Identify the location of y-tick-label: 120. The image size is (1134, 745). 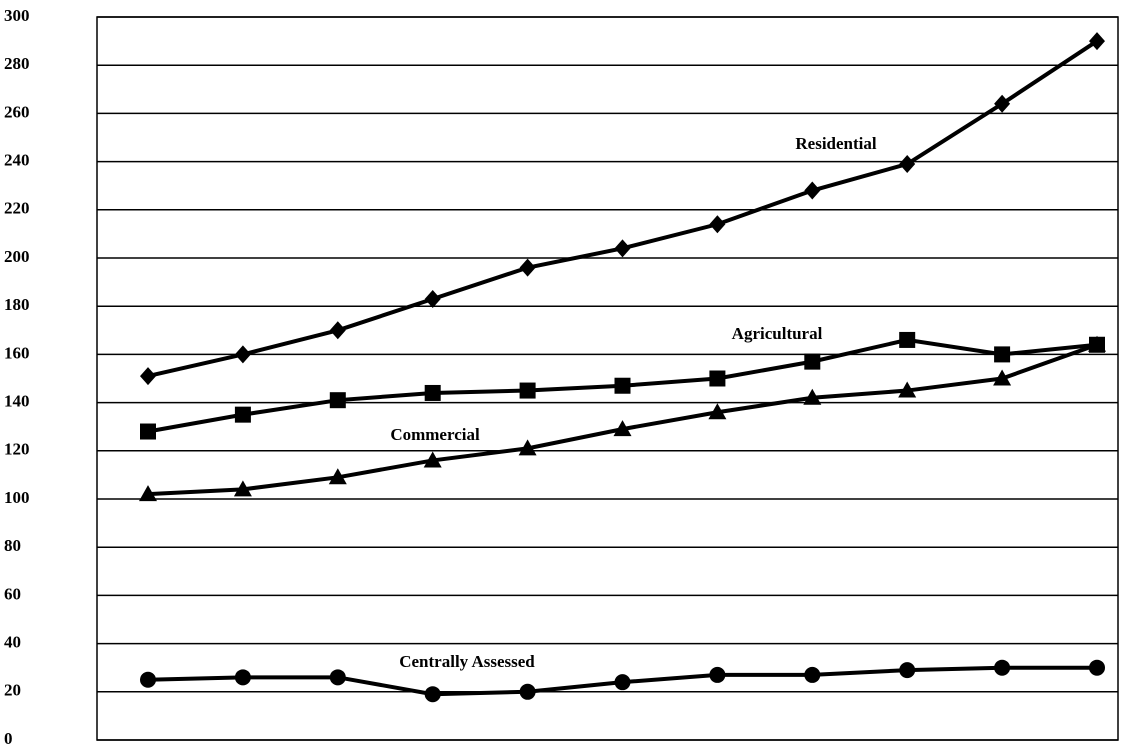
(17, 449).